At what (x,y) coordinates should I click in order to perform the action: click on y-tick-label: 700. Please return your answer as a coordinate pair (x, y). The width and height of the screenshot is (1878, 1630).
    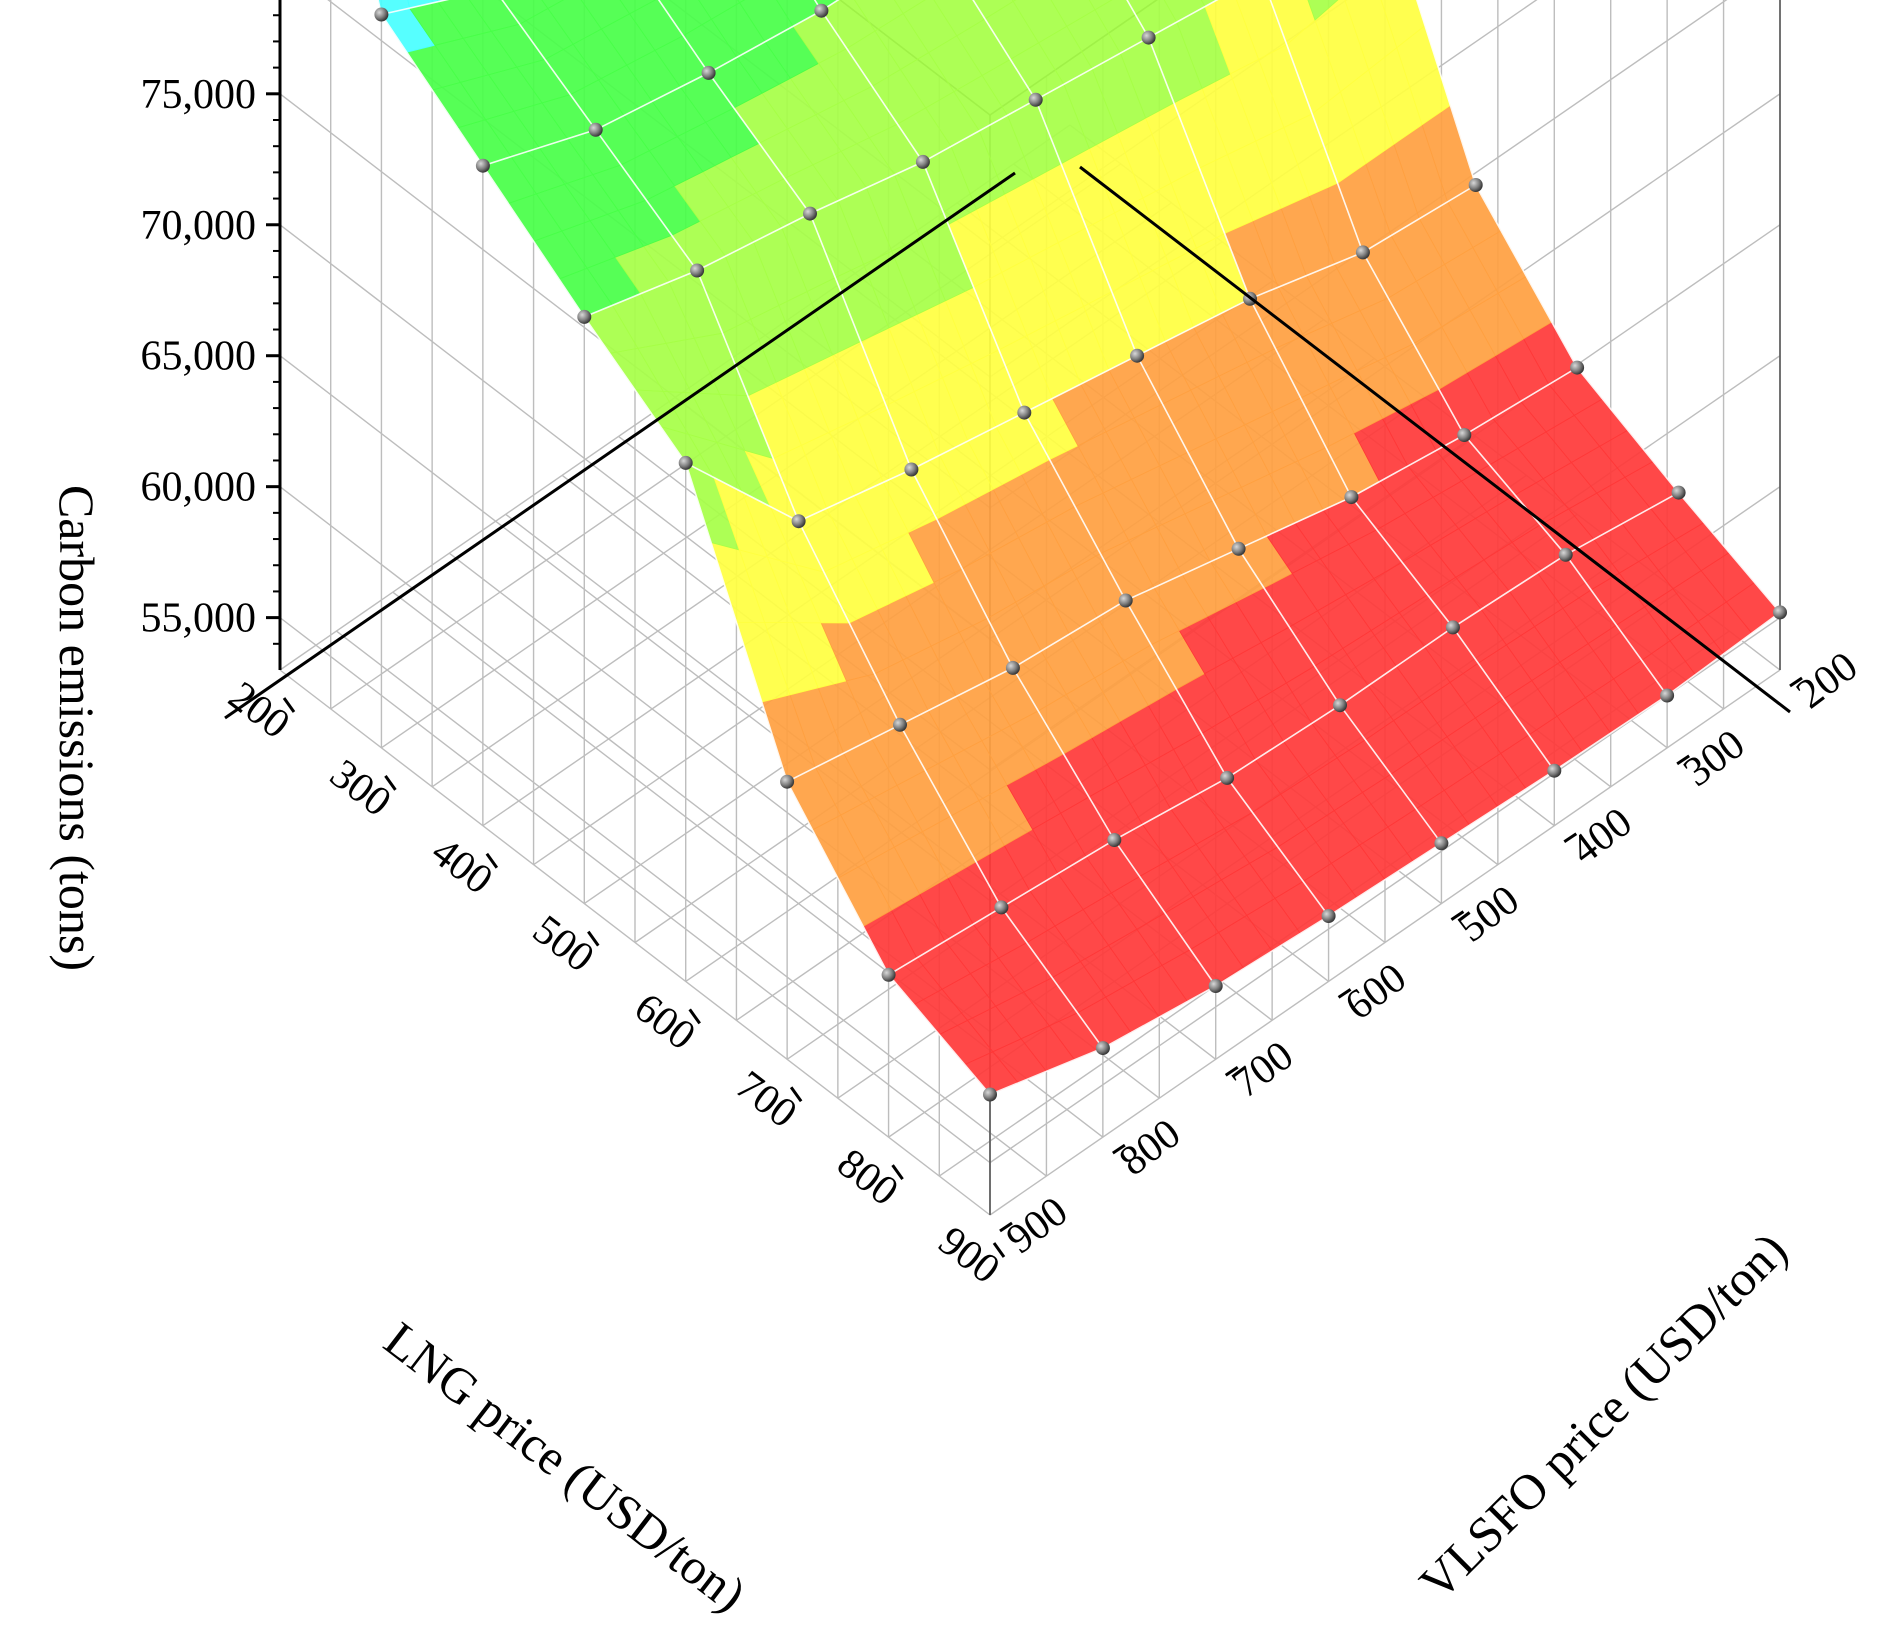
    Looking at the image, I should click on (1263, 1070).